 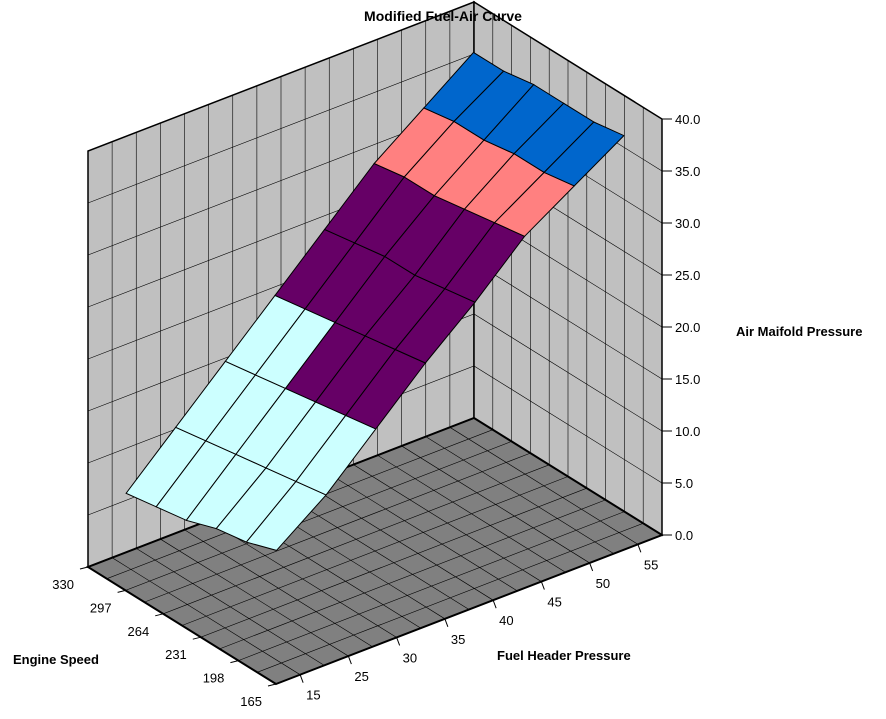 What do you see at coordinates (799, 331) in the screenshot?
I see `z-axis-title: Air Maifold Pressure` at bounding box center [799, 331].